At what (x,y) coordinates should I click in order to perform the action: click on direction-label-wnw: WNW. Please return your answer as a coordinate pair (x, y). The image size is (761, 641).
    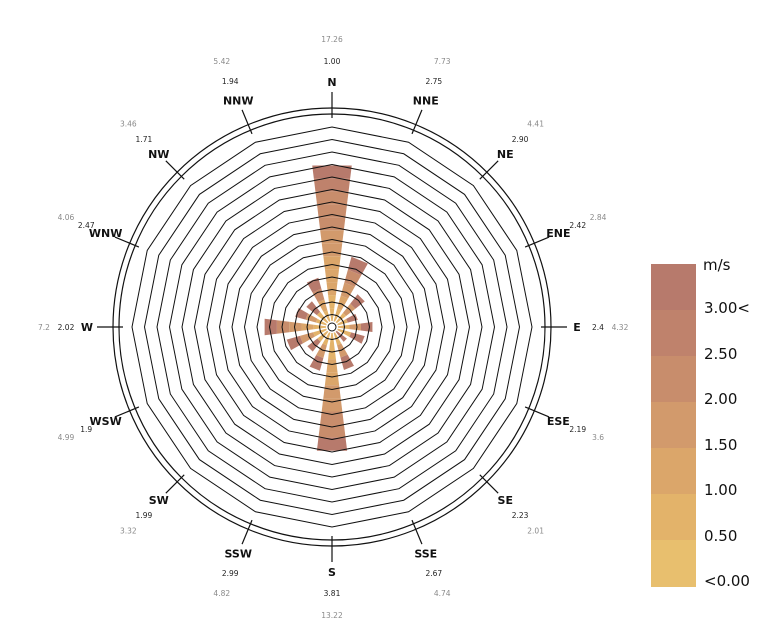
    Looking at the image, I should click on (105, 233).